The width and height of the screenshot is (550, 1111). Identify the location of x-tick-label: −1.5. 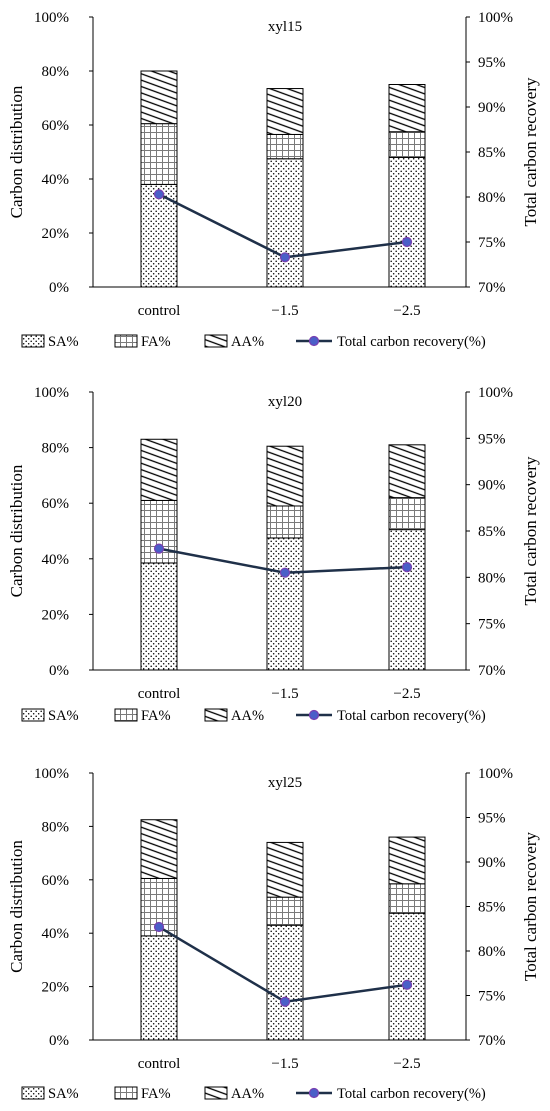
(284, 311).